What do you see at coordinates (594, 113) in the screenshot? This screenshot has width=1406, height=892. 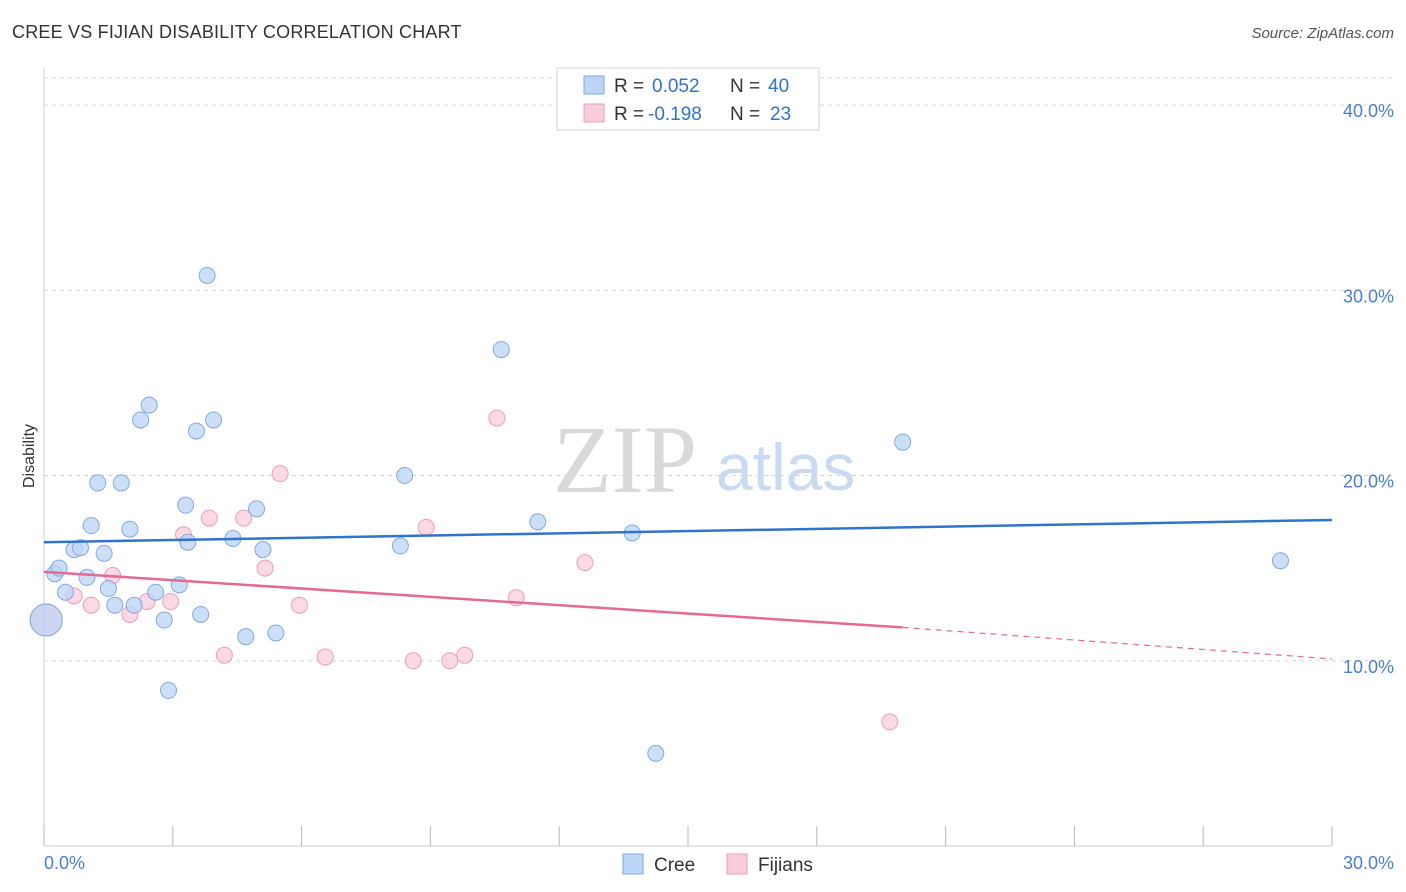 I see `legend-swatch-fijians` at bounding box center [594, 113].